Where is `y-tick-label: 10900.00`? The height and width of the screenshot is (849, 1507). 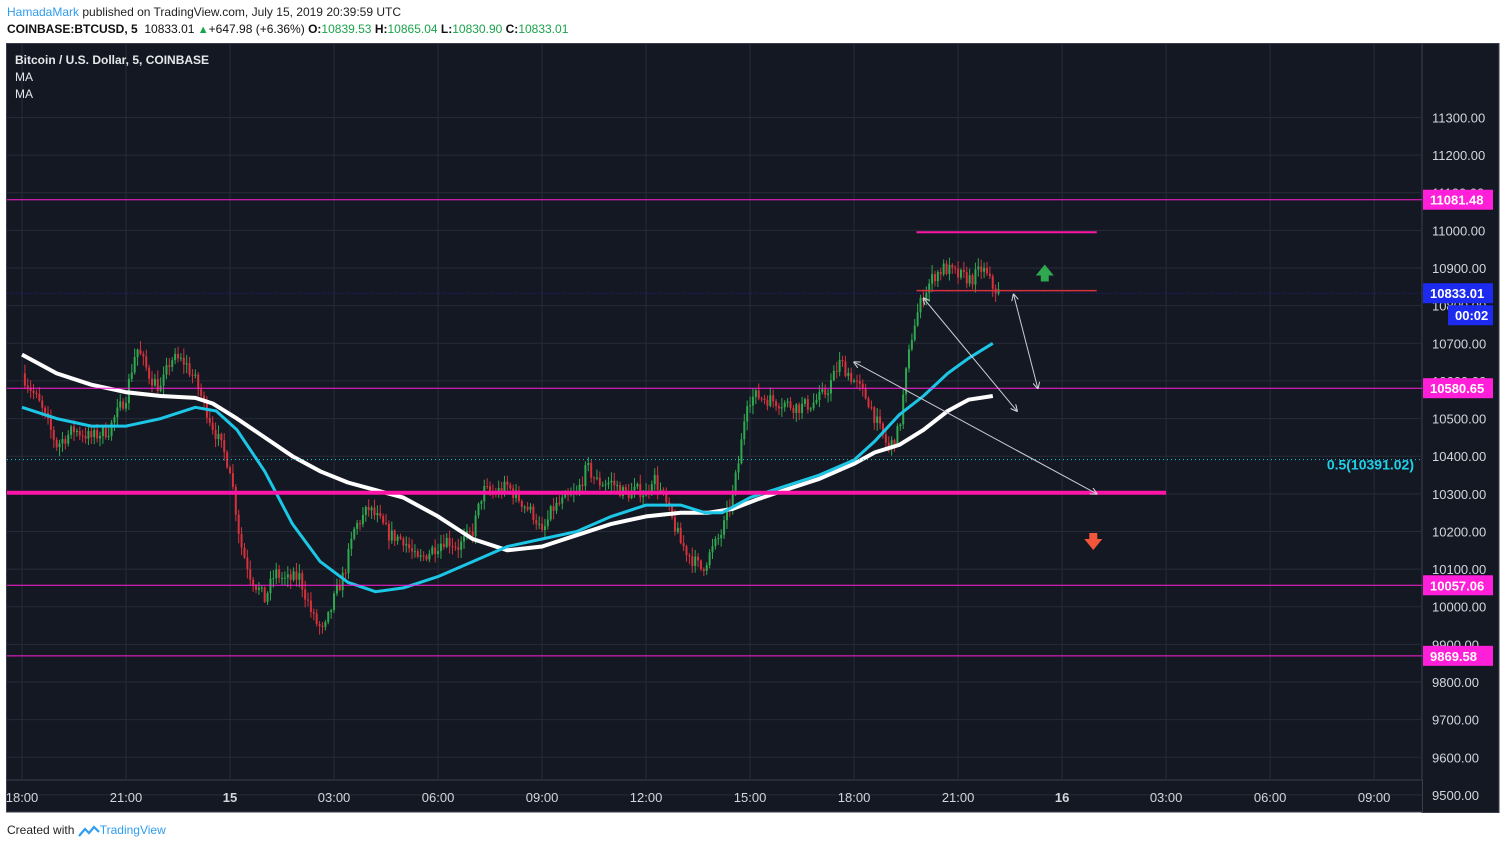
y-tick-label: 10900.00 is located at coordinates (1459, 268).